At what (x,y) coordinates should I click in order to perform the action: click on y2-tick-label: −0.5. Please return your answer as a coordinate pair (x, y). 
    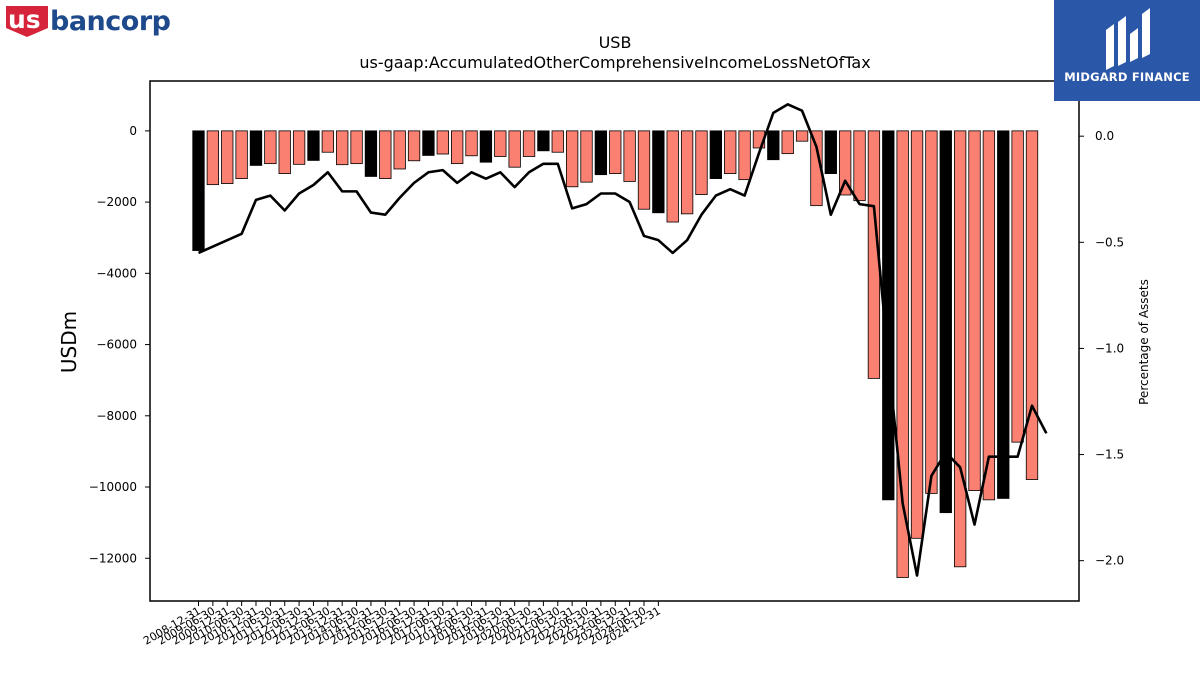
    Looking at the image, I should click on (1109, 242).